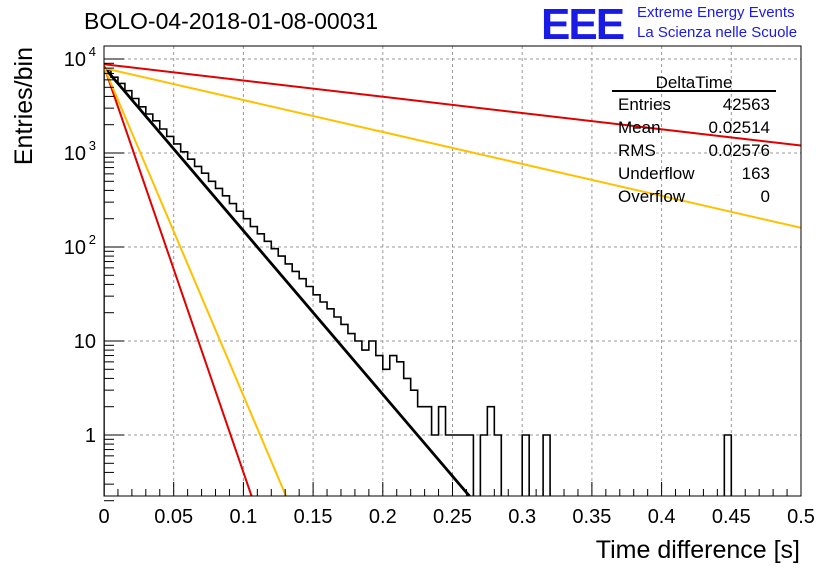 Image resolution: width=836 pixels, height=572 pixels. I want to click on y-axis-label: Entries/bin, so click(24, 106).